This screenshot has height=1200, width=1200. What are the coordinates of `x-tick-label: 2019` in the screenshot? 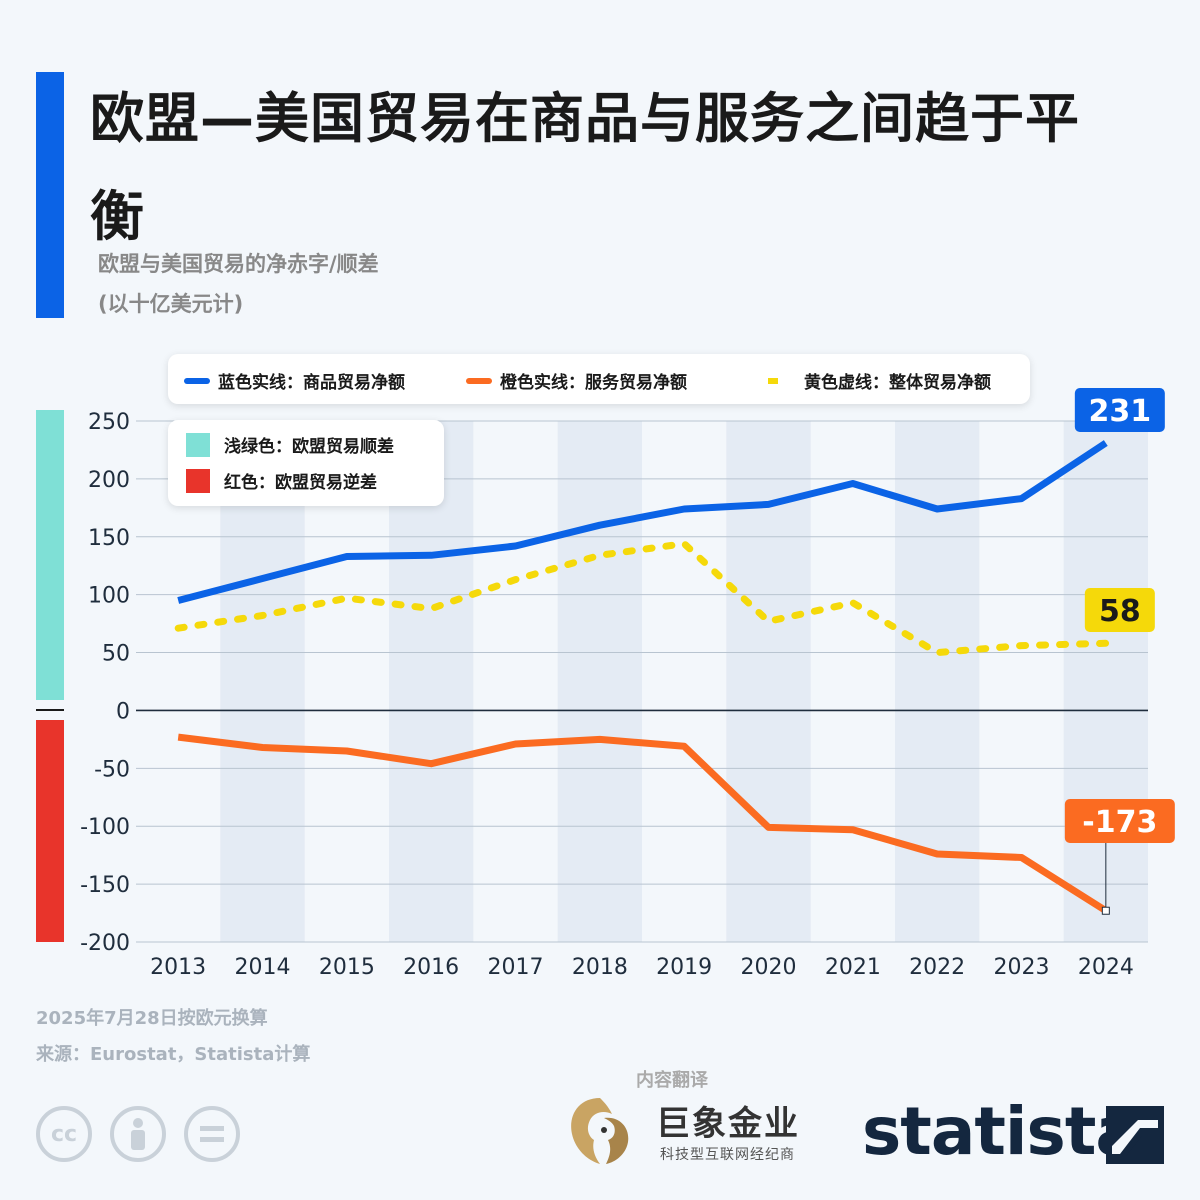 It's located at (684, 967).